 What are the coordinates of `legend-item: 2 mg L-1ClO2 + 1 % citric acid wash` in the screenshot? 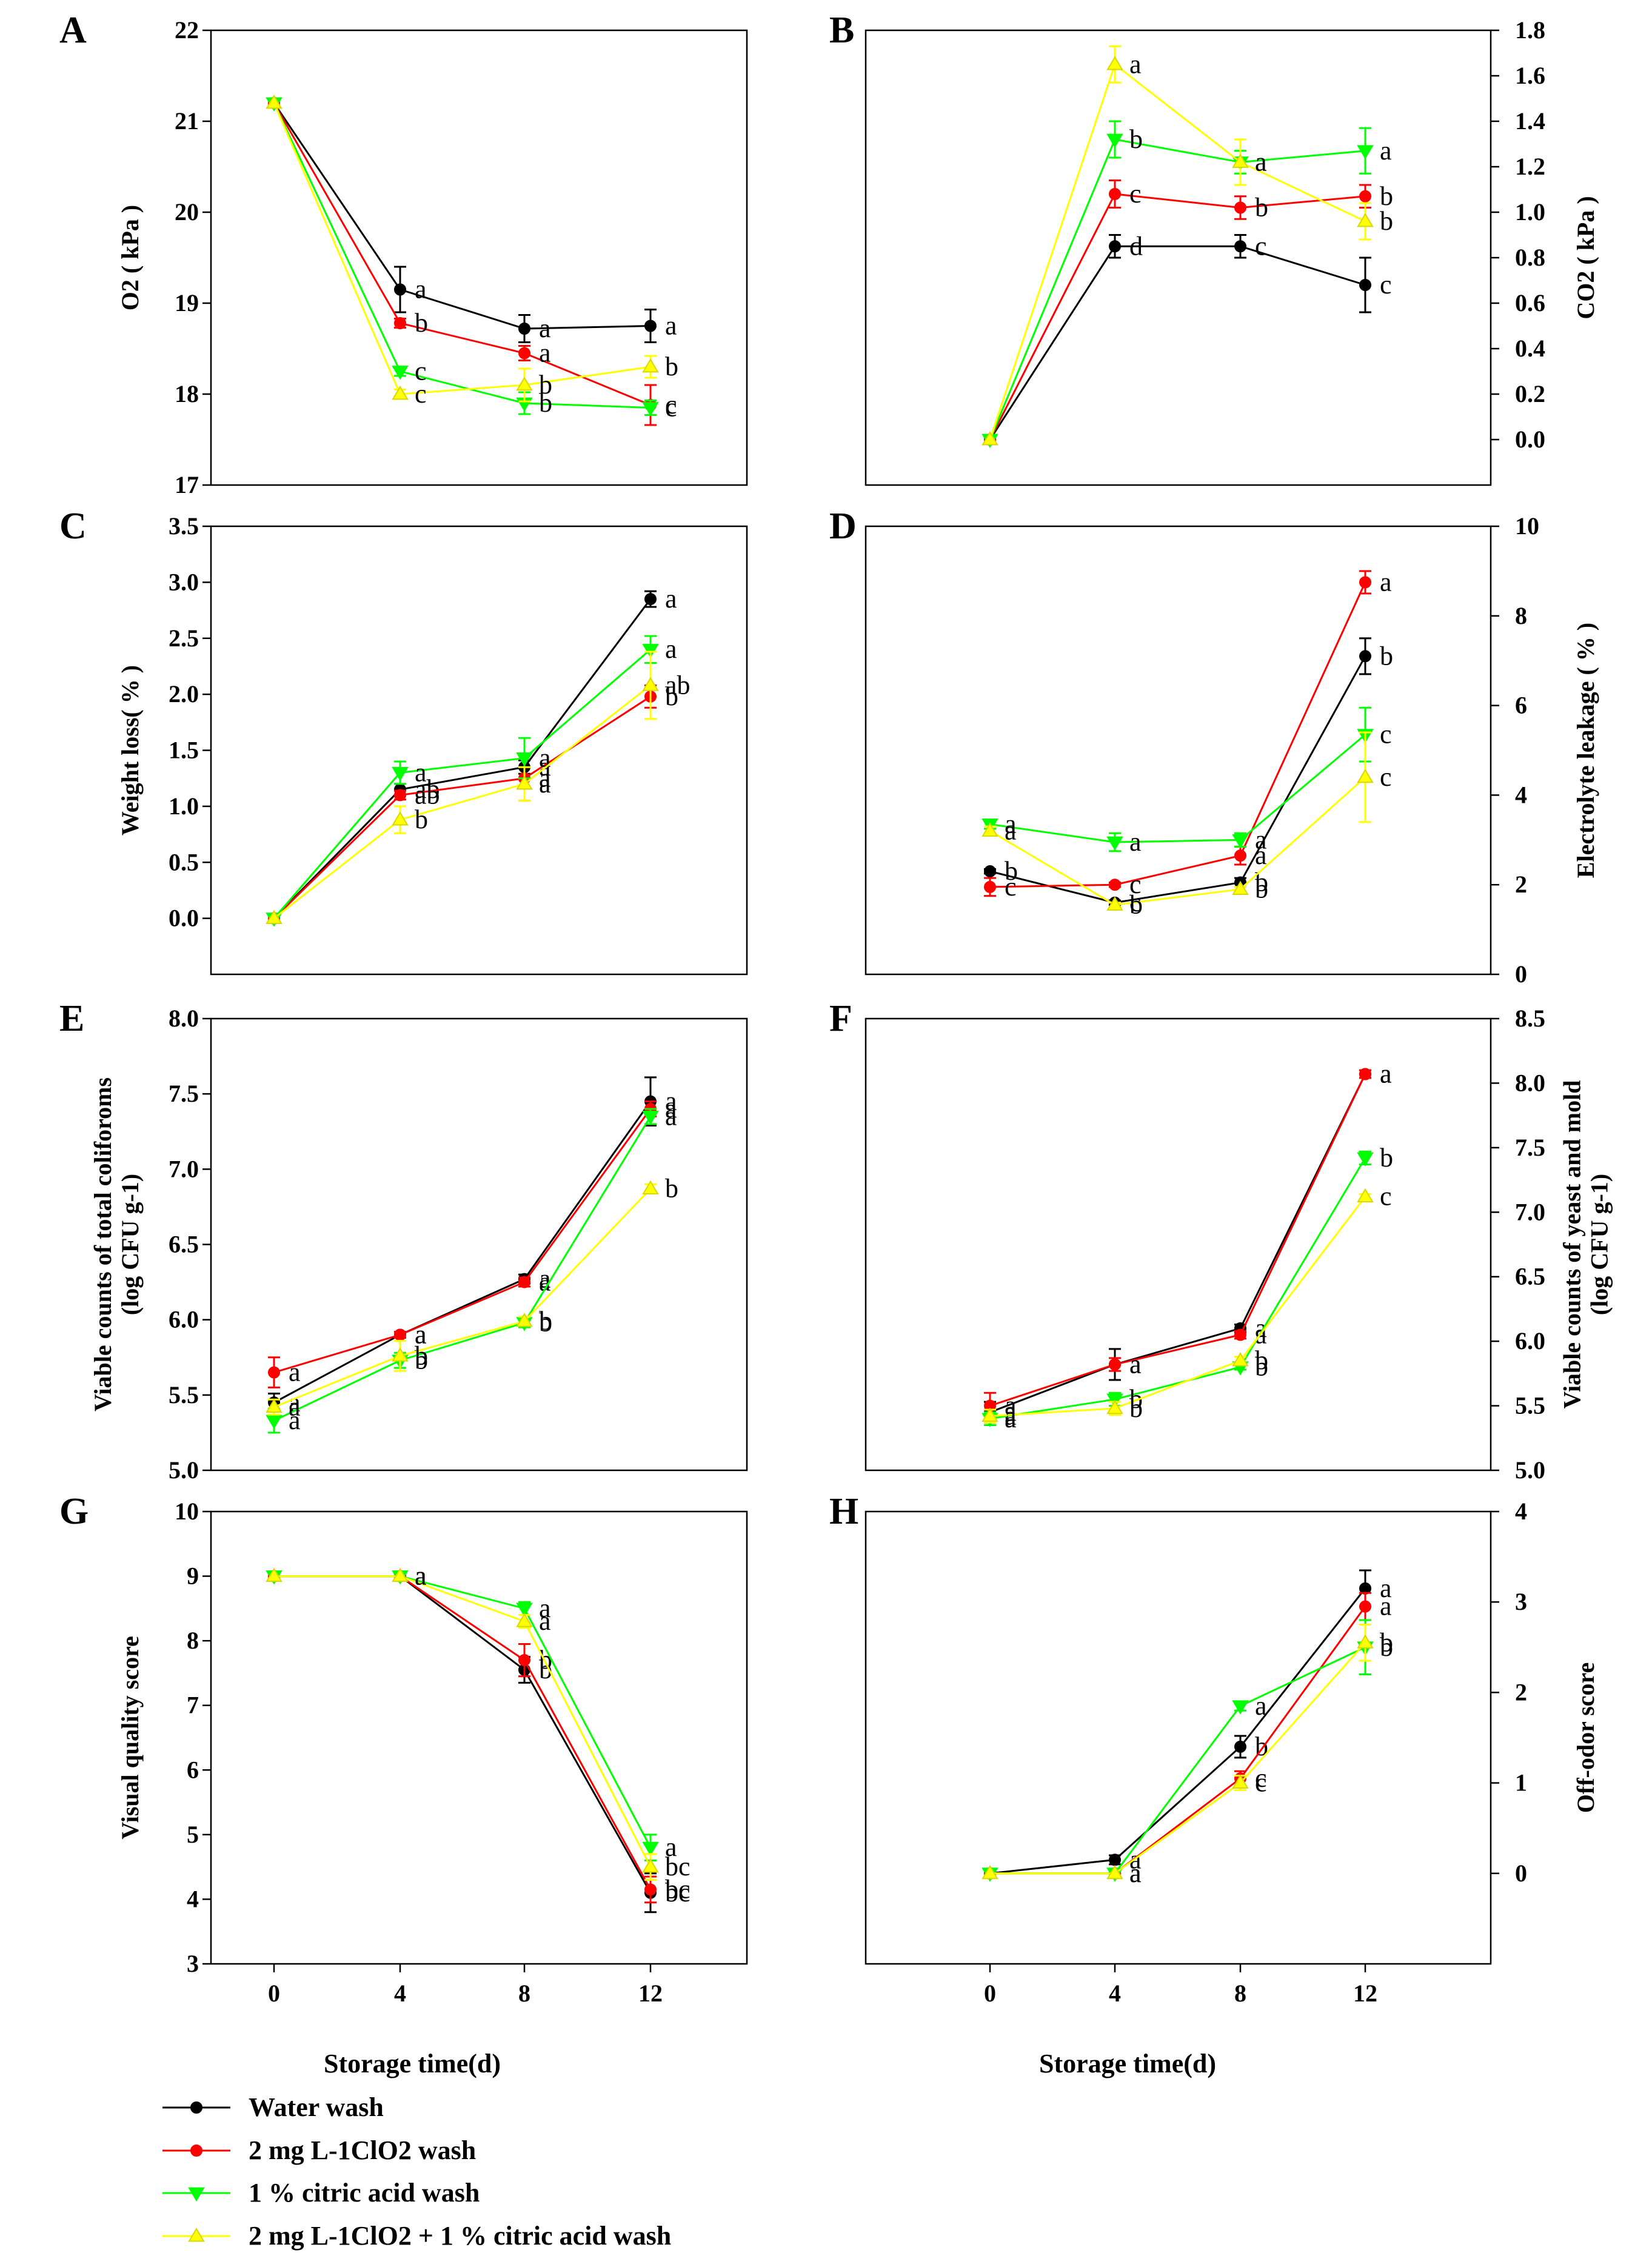 It's located at (416, 2236).